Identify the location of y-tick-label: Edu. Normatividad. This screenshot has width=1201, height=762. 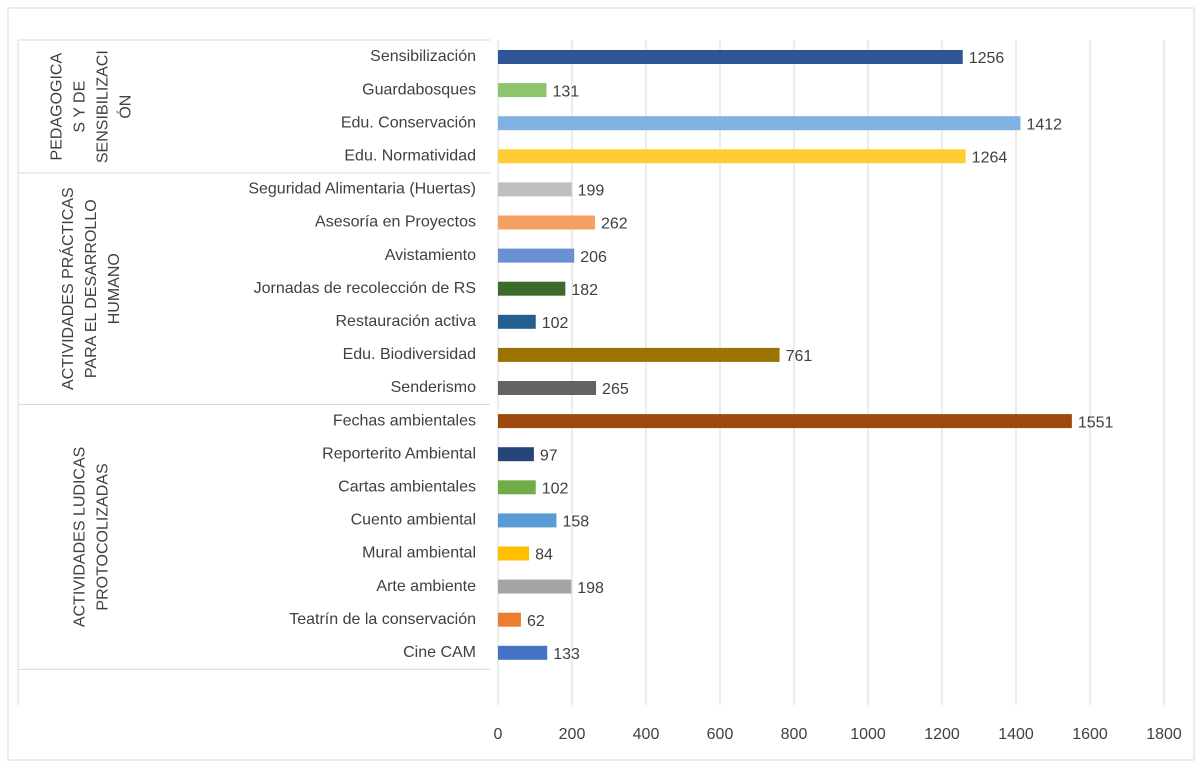
(410, 156).